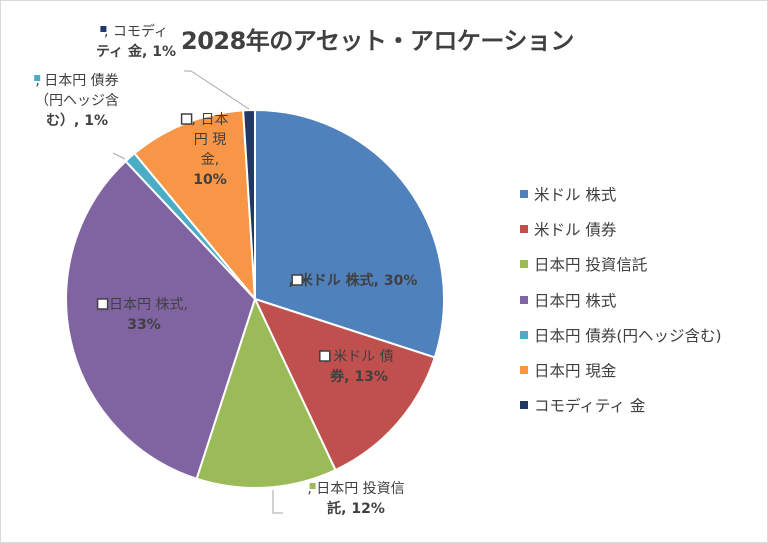 Image resolution: width=768 pixels, height=543 pixels. I want to click on data-label: , コモディティ 金, 1%, so click(136, 41).